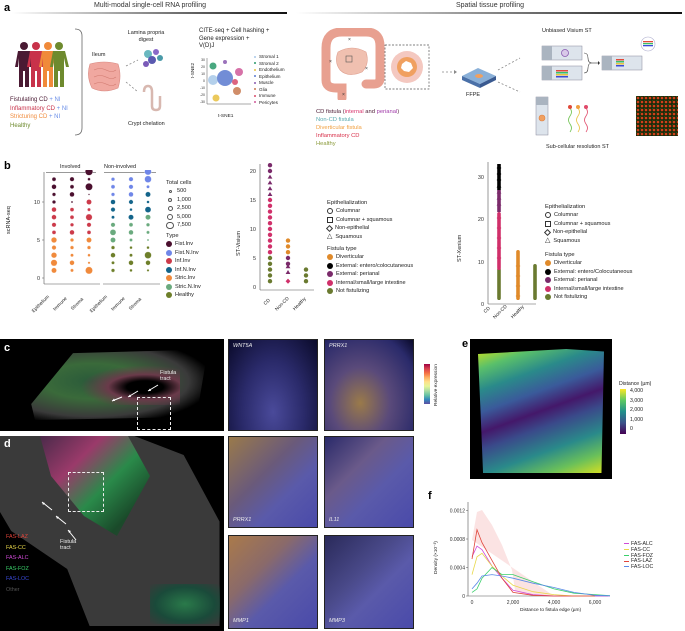  What do you see at coordinates (598, 58) in the screenshot?
I see `visium-slides-icon` at bounding box center [598, 58].